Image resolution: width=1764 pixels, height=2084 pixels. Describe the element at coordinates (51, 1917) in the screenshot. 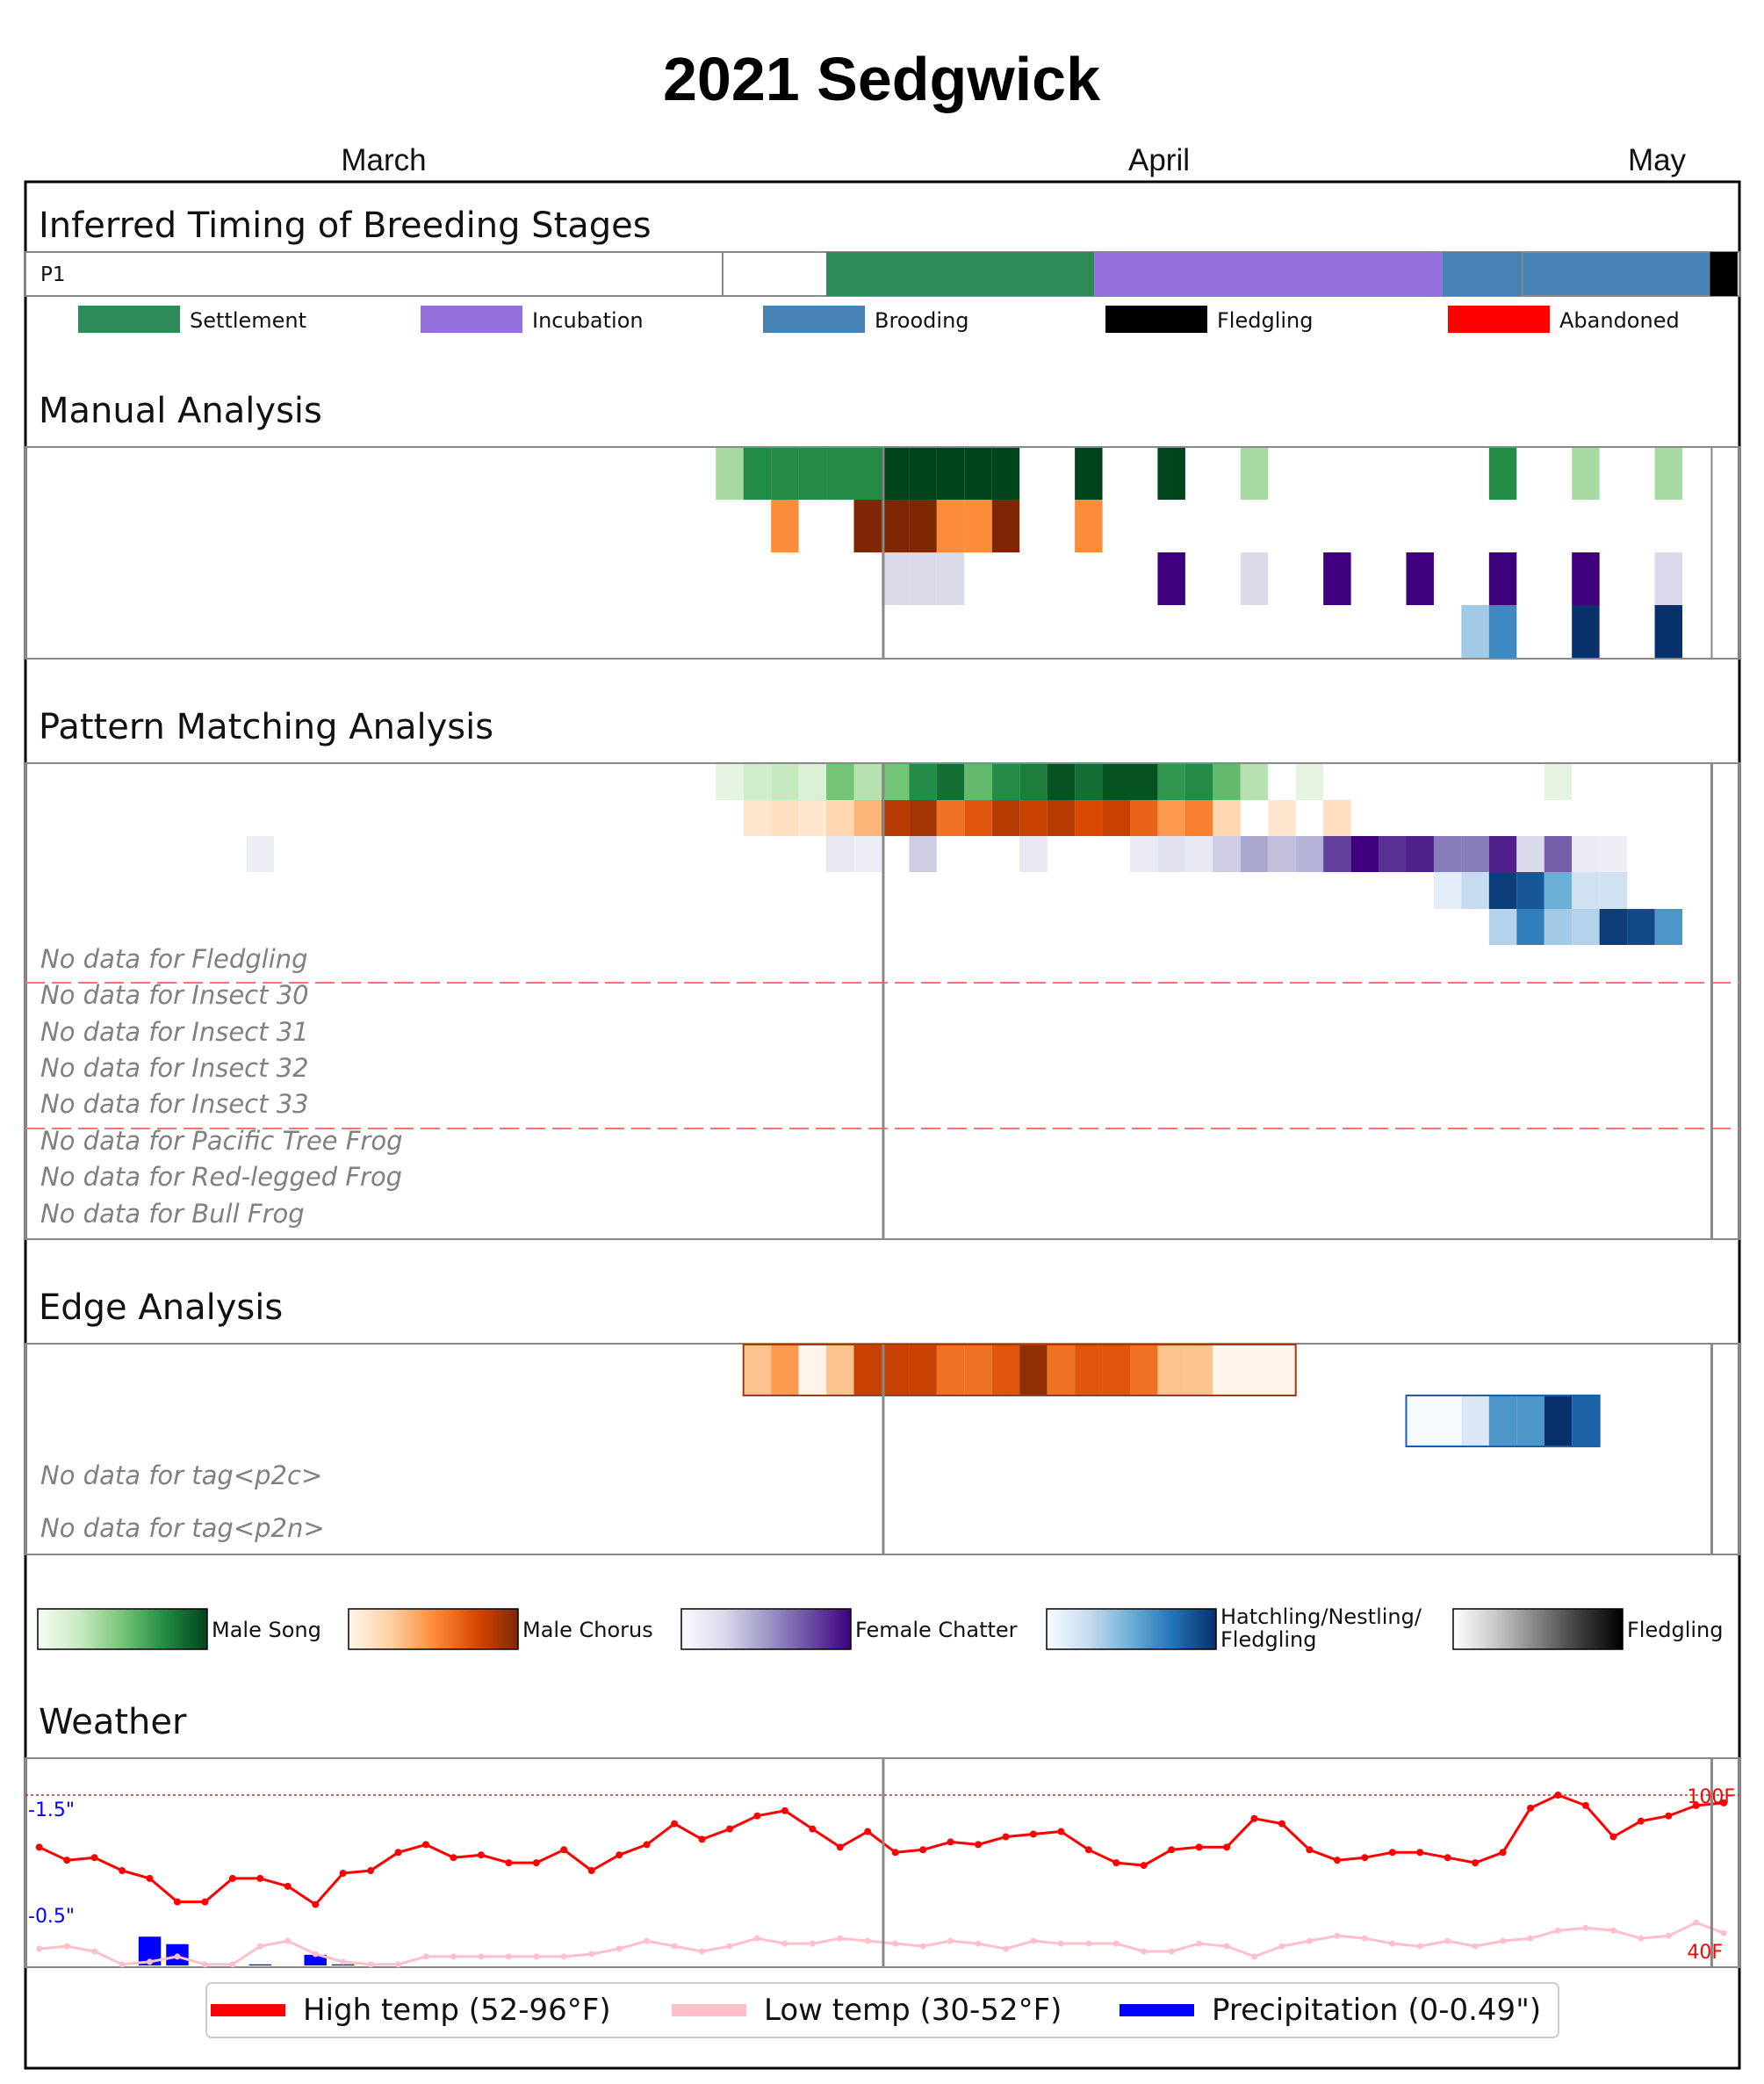

I see `precip-tick-low: -0.5"` at that location.